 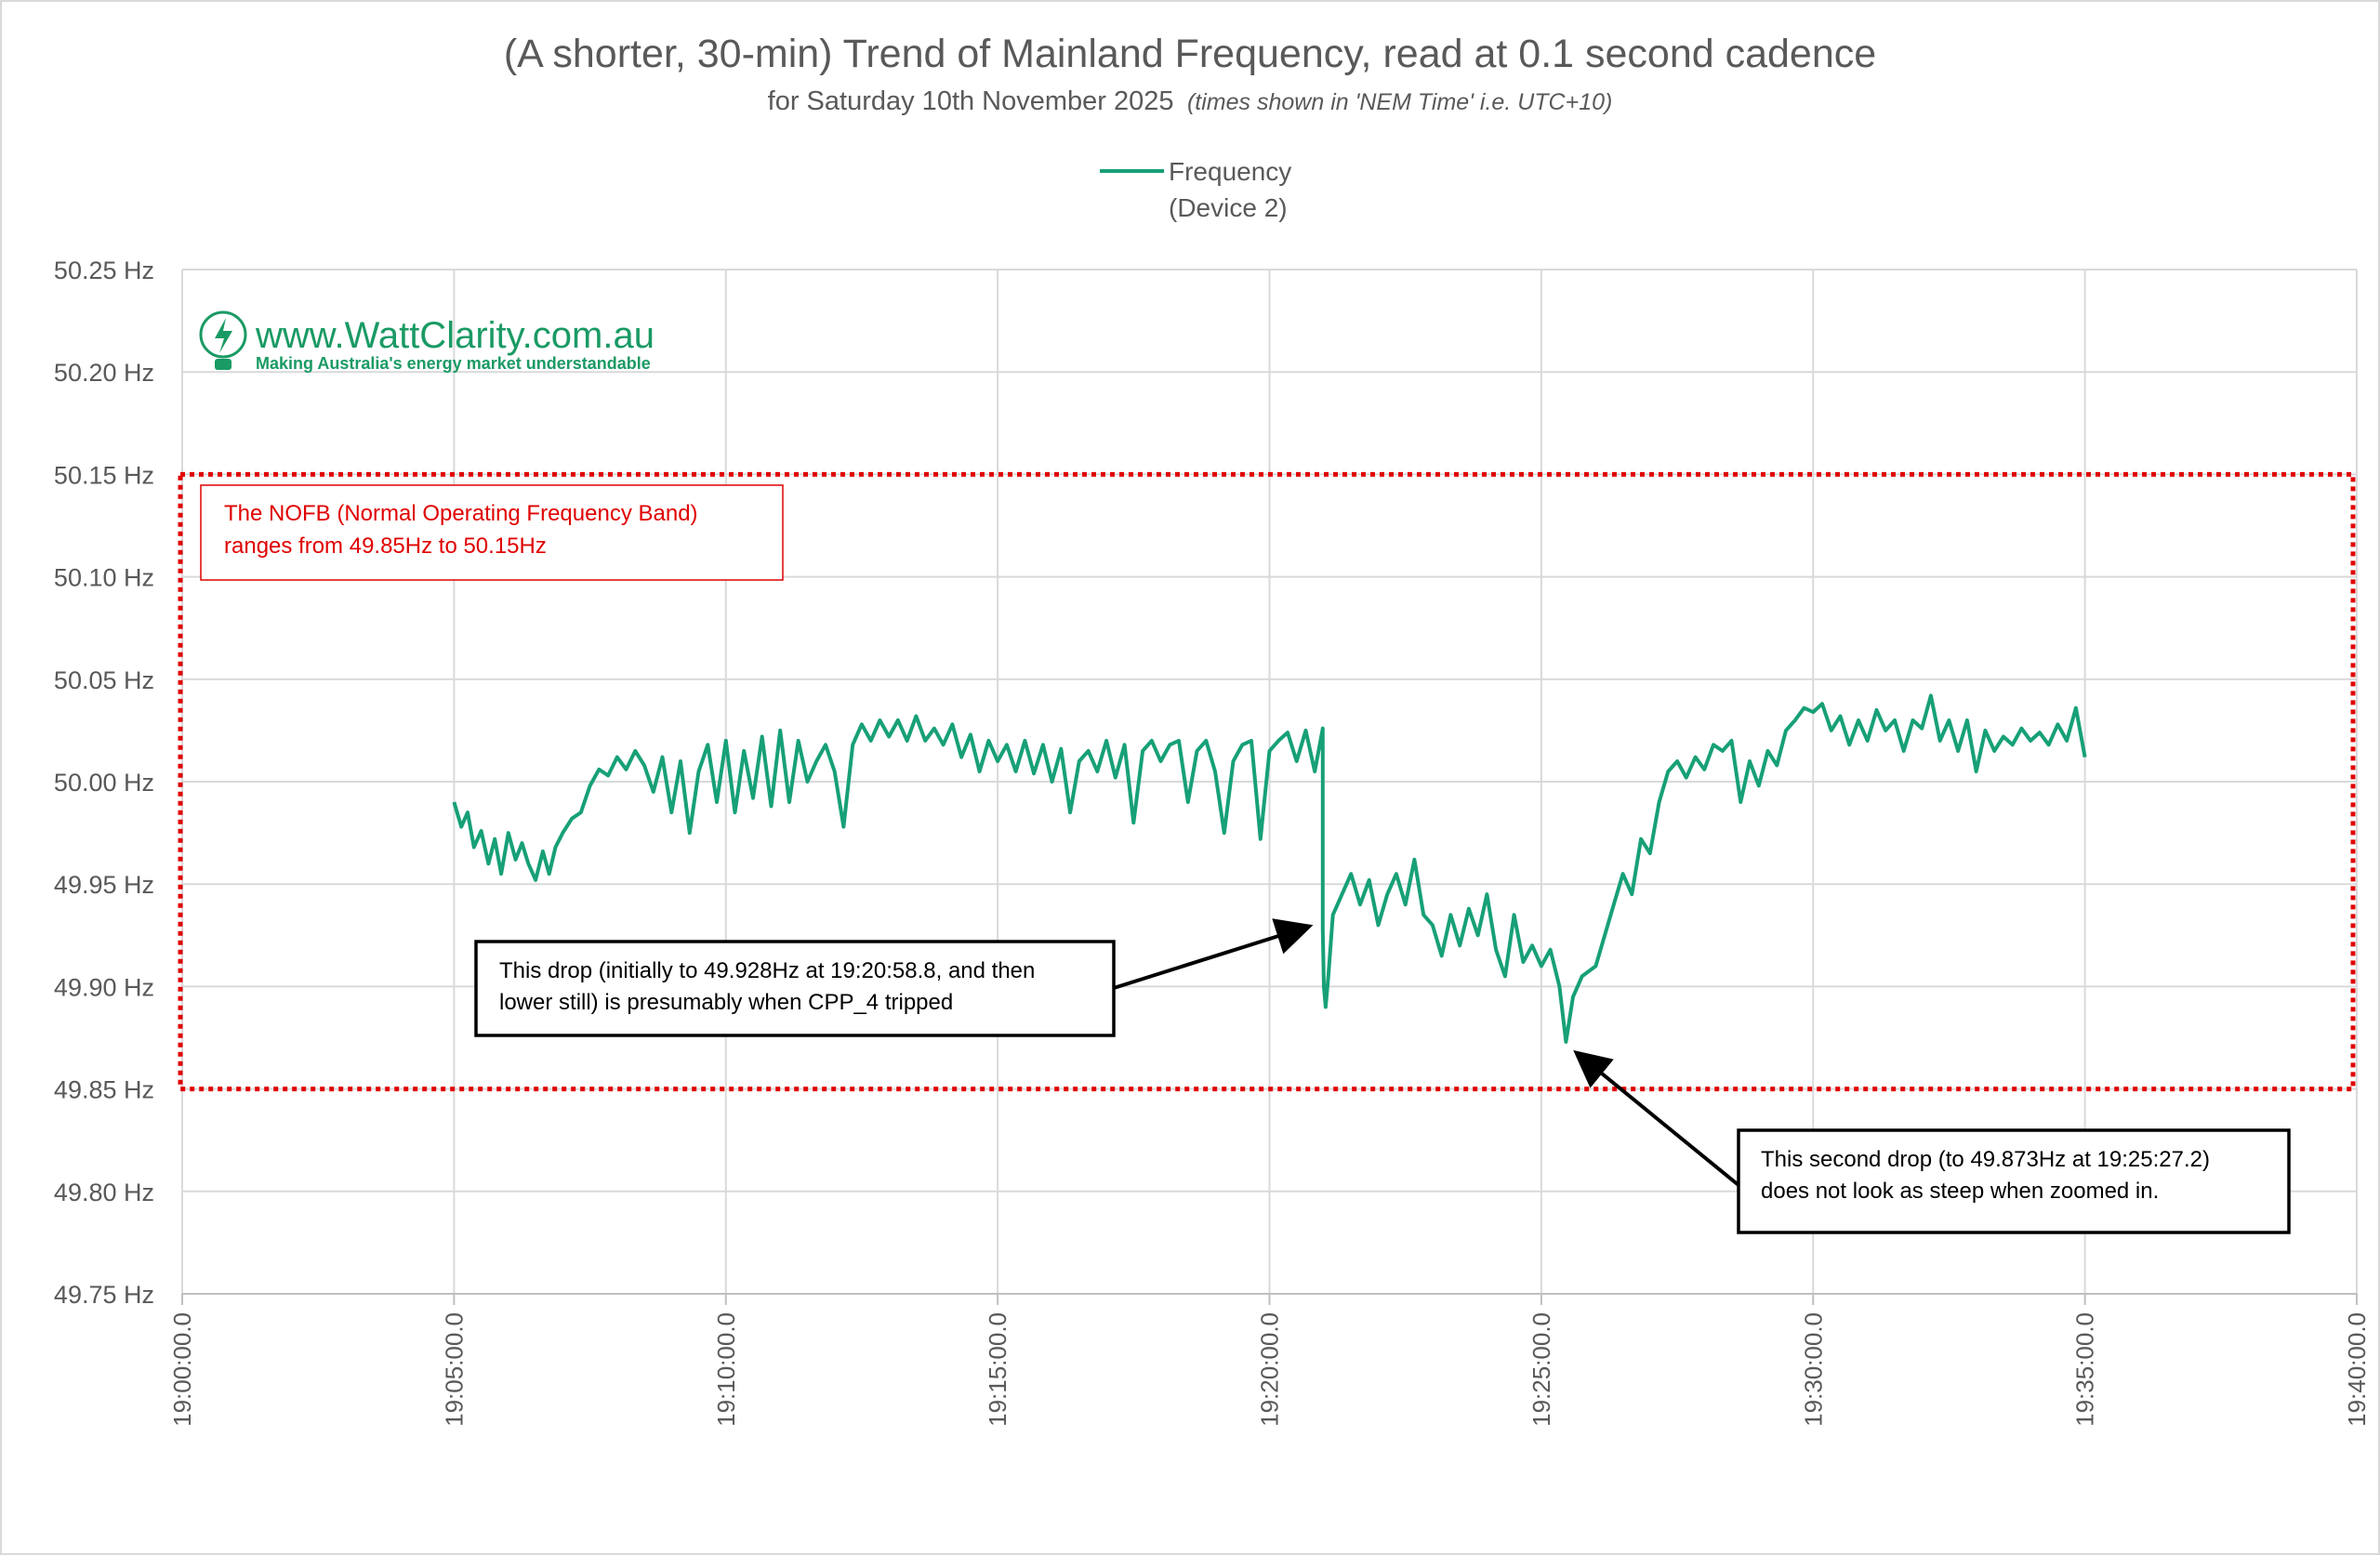 I want to click on x-tick-label: 19:10:00.0, so click(x=726, y=1369).